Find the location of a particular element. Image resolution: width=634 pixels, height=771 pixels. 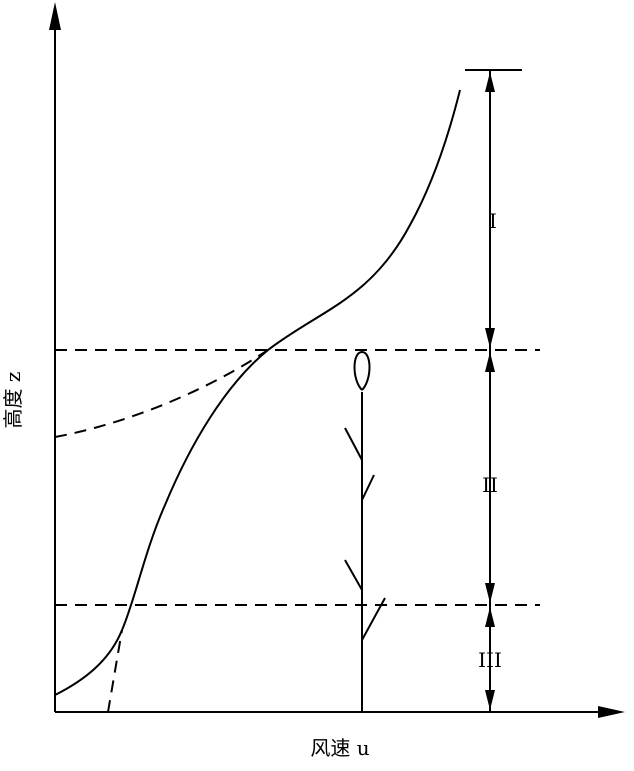

x-axis-label: 风速 u is located at coordinates (339, 748).